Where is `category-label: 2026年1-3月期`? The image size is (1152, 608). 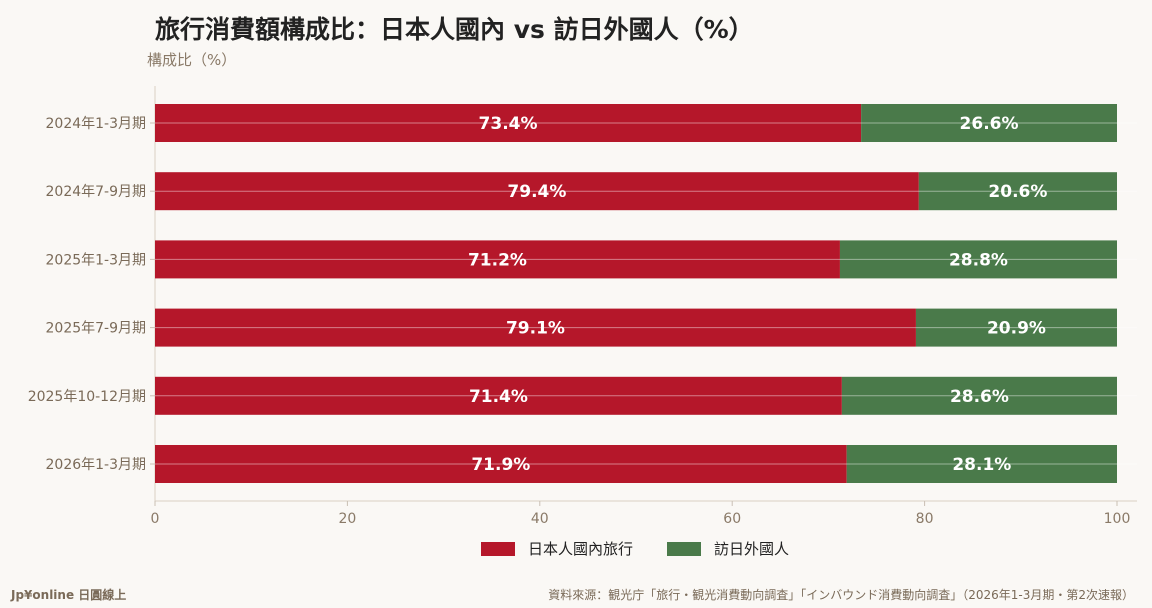 category-label: 2026年1-3月期 is located at coordinates (96, 465).